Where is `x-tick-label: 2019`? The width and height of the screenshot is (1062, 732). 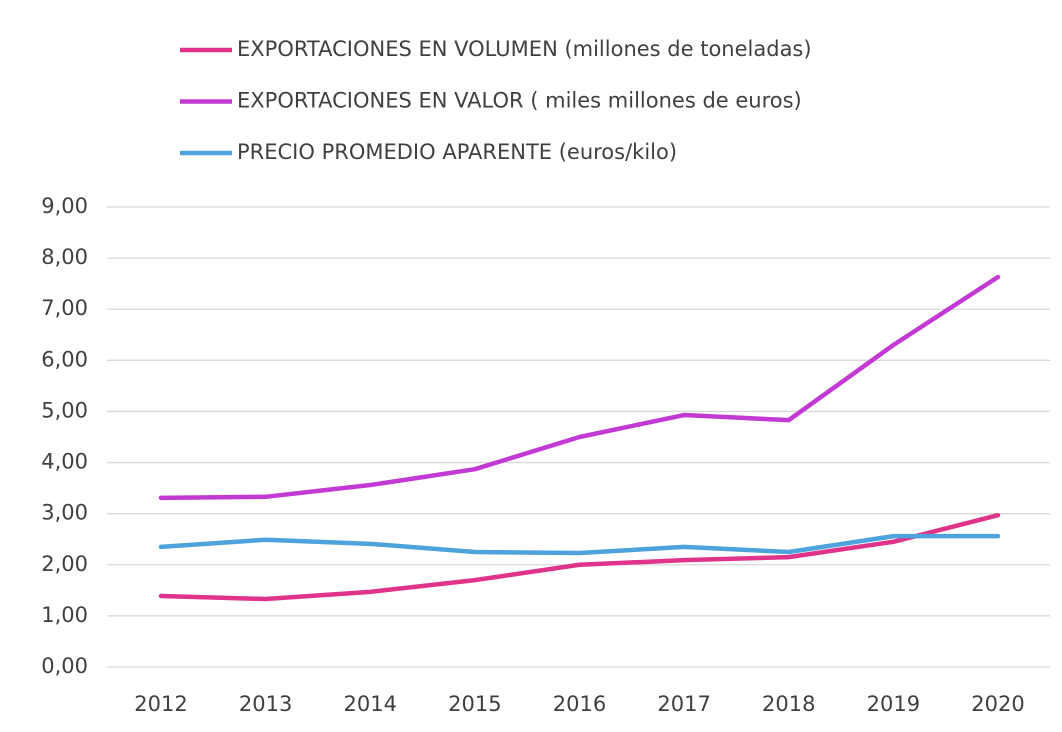
x-tick-label: 2019 is located at coordinates (893, 704).